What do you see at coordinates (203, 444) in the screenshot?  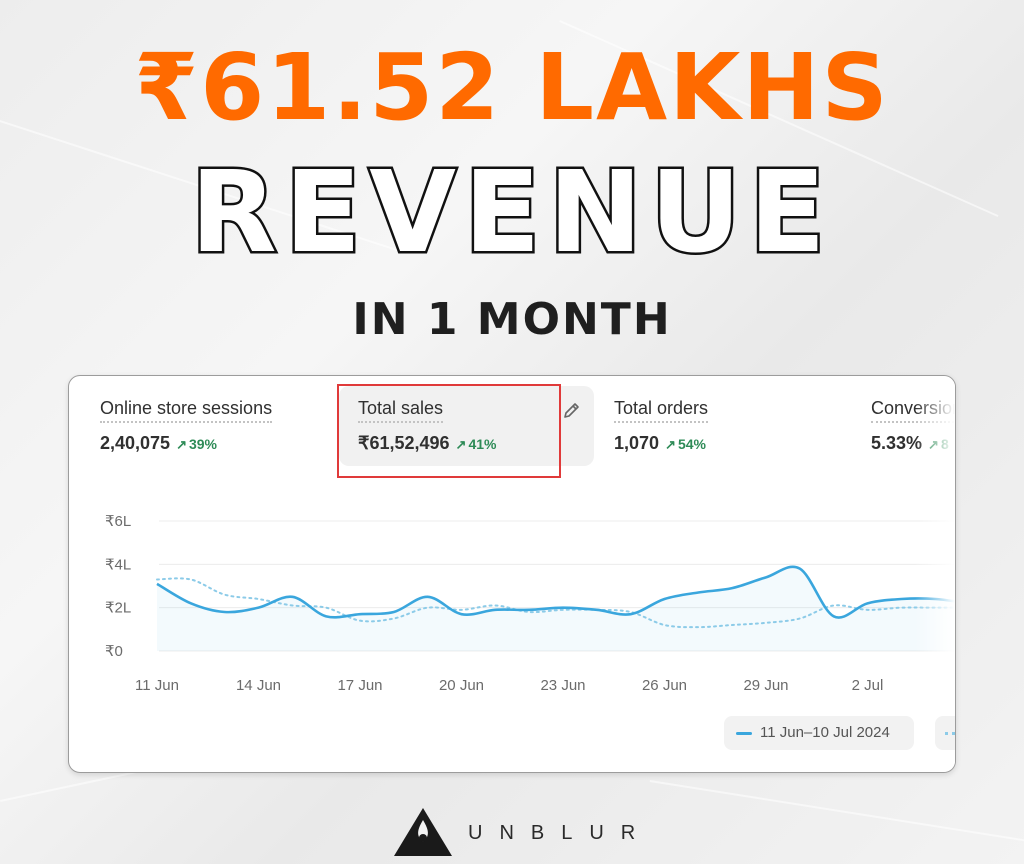 I see `metric-change-text: 39%` at bounding box center [203, 444].